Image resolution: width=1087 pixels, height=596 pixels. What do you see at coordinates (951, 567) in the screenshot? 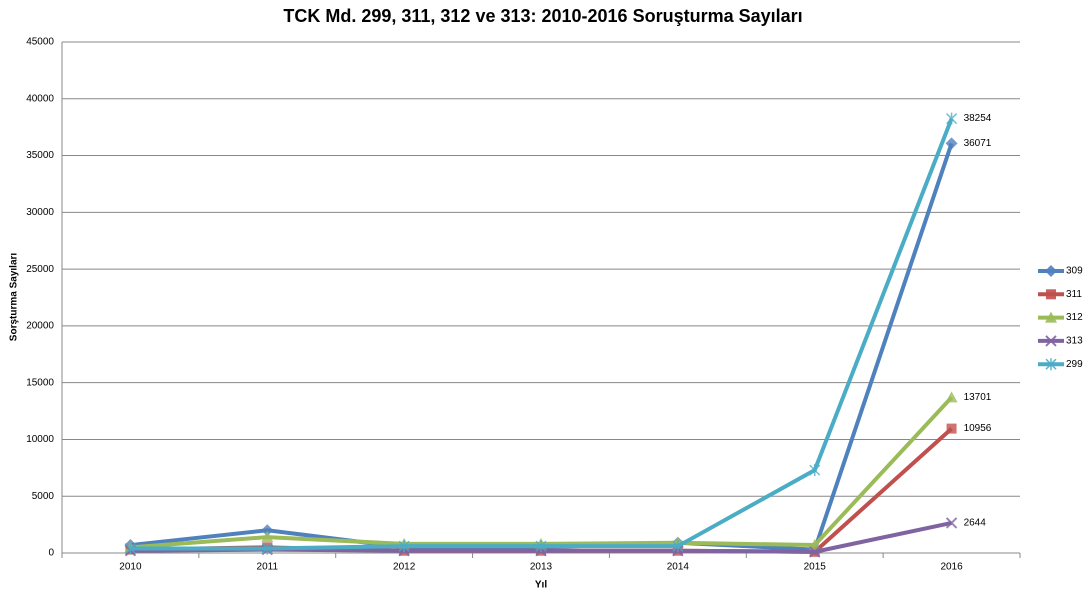
I see `x-tick-label: 2016` at bounding box center [951, 567].